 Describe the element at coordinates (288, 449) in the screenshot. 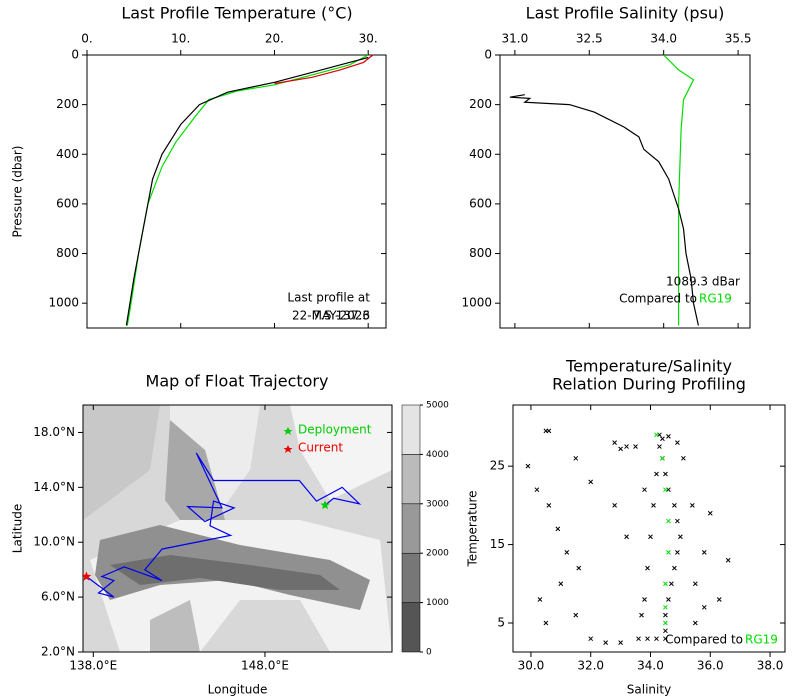

I see `legend-star` at that location.